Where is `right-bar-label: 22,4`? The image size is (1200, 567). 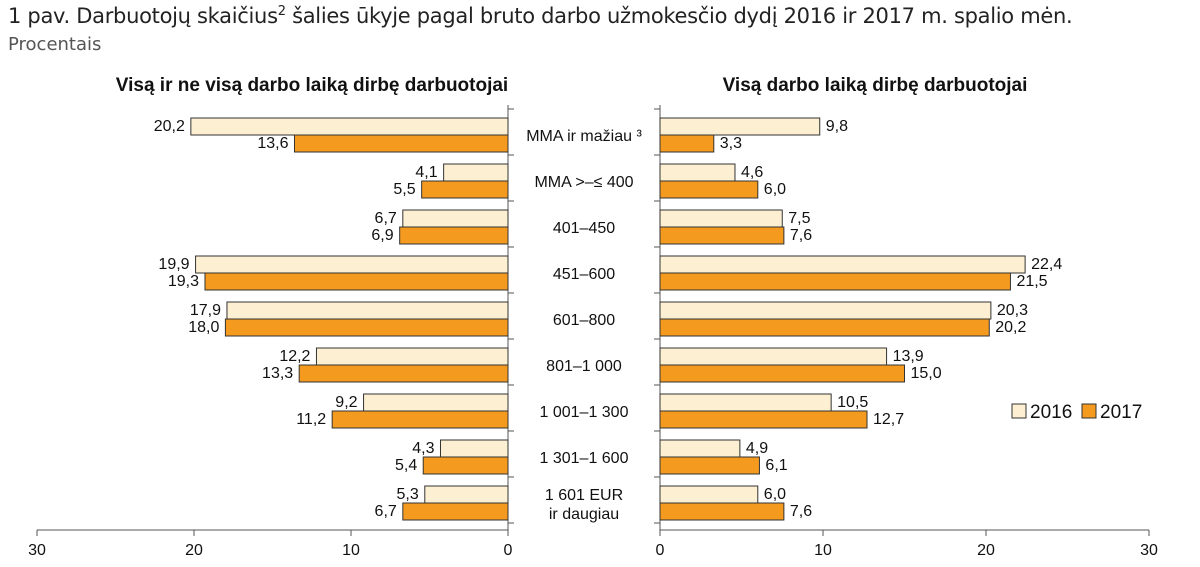
right-bar-label: 22,4 is located at coordinates (1046, 264).